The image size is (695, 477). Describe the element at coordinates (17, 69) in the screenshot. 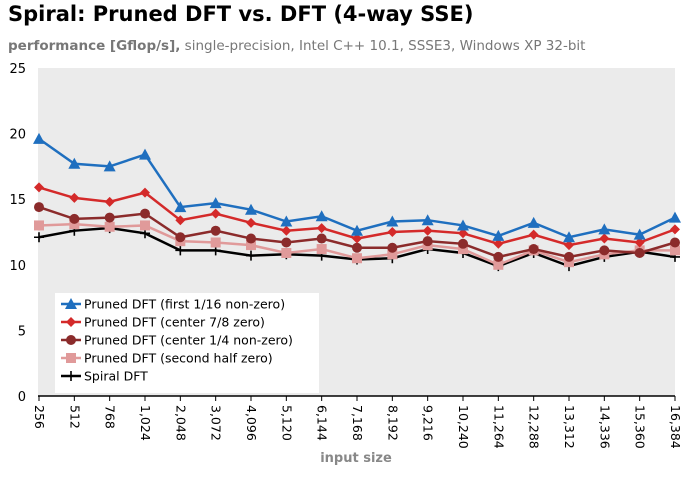

I see `y-tick-label: 25` at that location.